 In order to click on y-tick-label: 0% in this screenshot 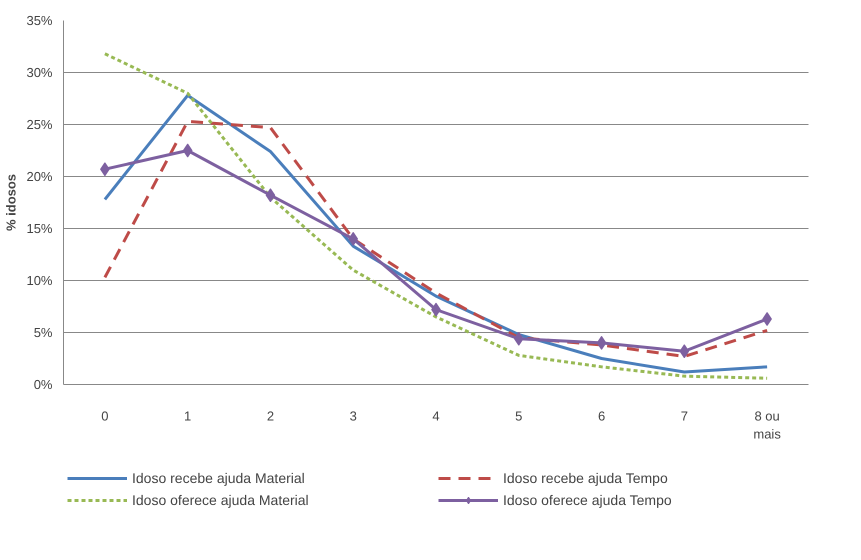, I will do `click(43, 384)`.